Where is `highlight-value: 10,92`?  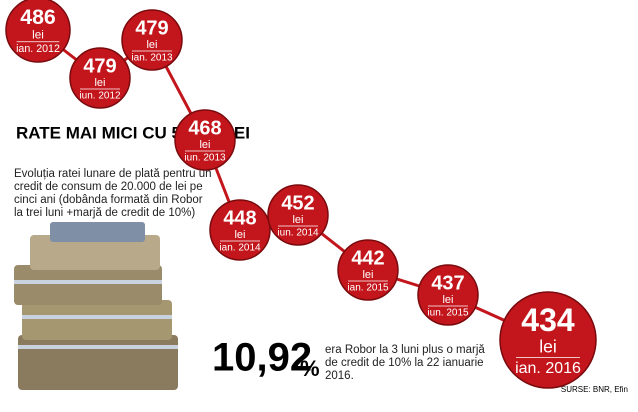 highlight-value: 10,92 is located at coordinates (262, 358).